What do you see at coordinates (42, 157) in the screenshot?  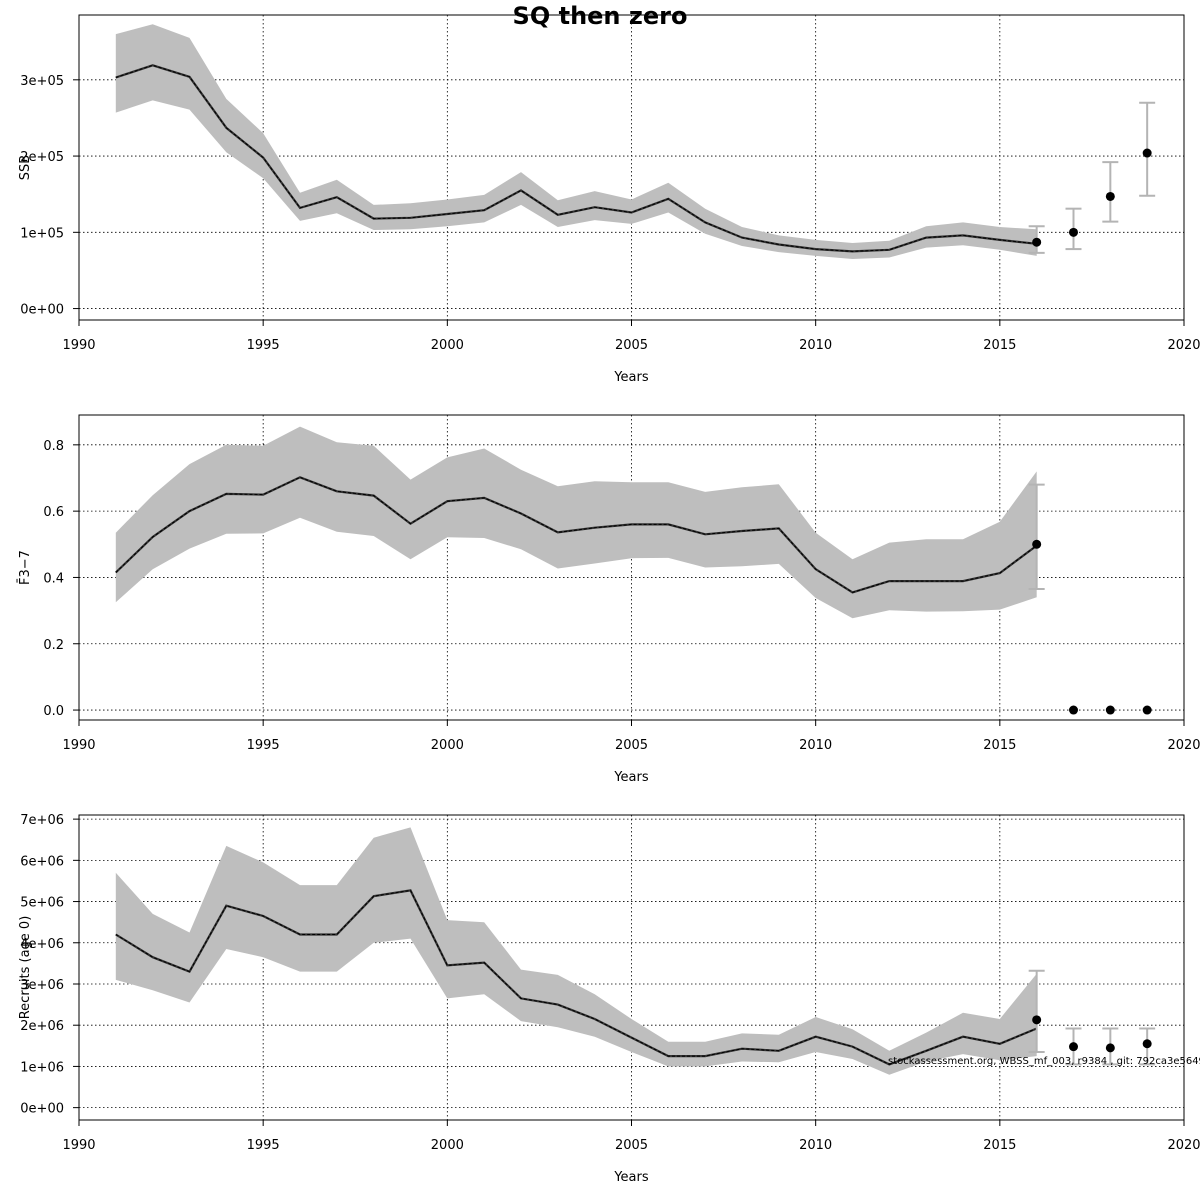 I see `ssb-ytick-label-2: 2e+05` at bounding box center [42, 157].